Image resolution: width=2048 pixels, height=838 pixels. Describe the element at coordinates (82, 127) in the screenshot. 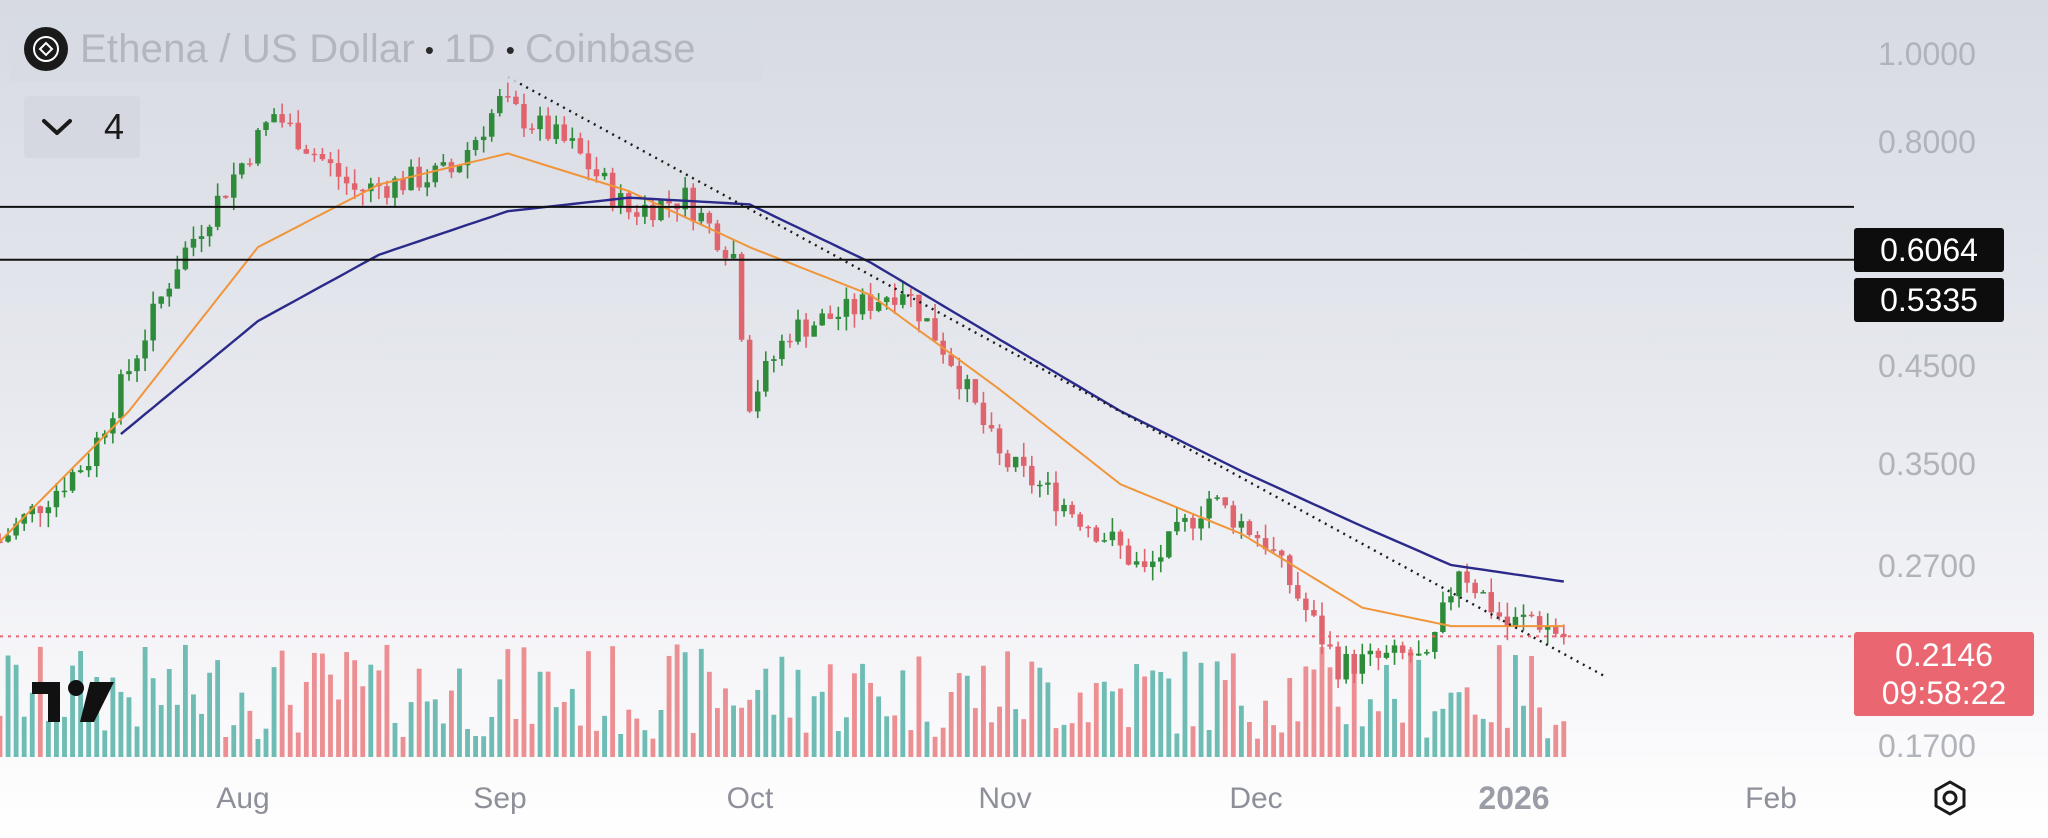

I see `indicators-toggle-button: 4` at that location.